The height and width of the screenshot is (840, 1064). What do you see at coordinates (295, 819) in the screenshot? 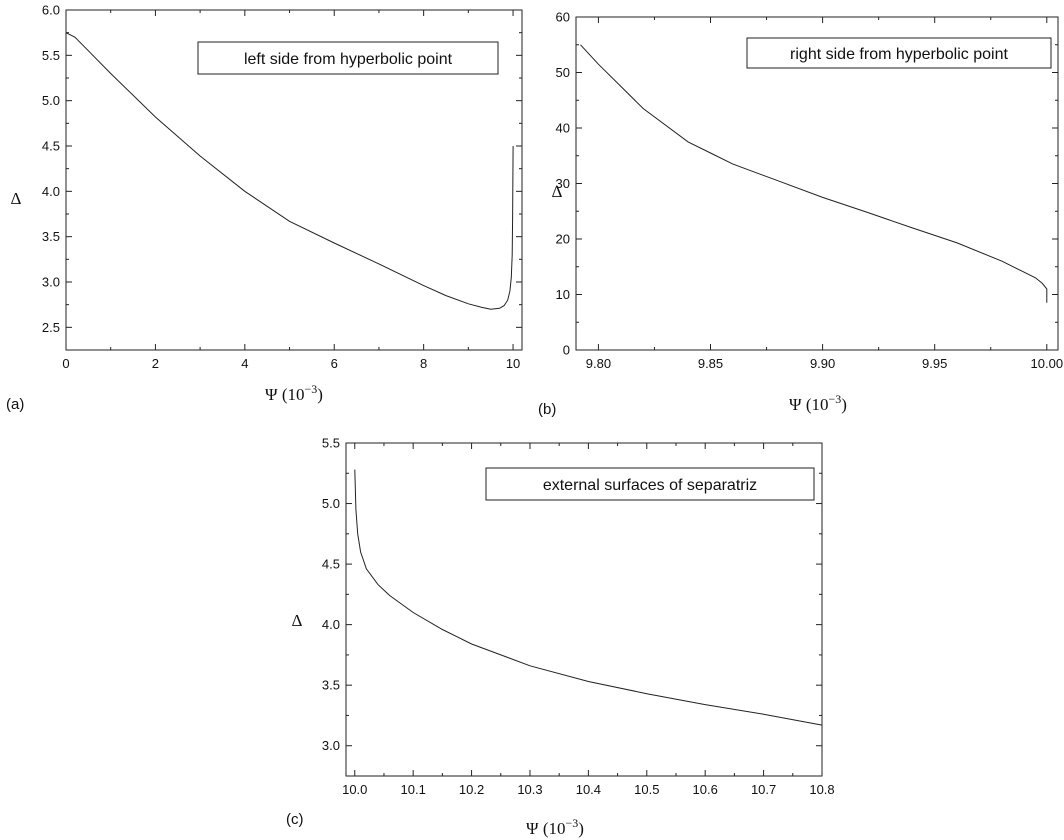
I see `panel-label: (c)` at bounding box center [295, 819].